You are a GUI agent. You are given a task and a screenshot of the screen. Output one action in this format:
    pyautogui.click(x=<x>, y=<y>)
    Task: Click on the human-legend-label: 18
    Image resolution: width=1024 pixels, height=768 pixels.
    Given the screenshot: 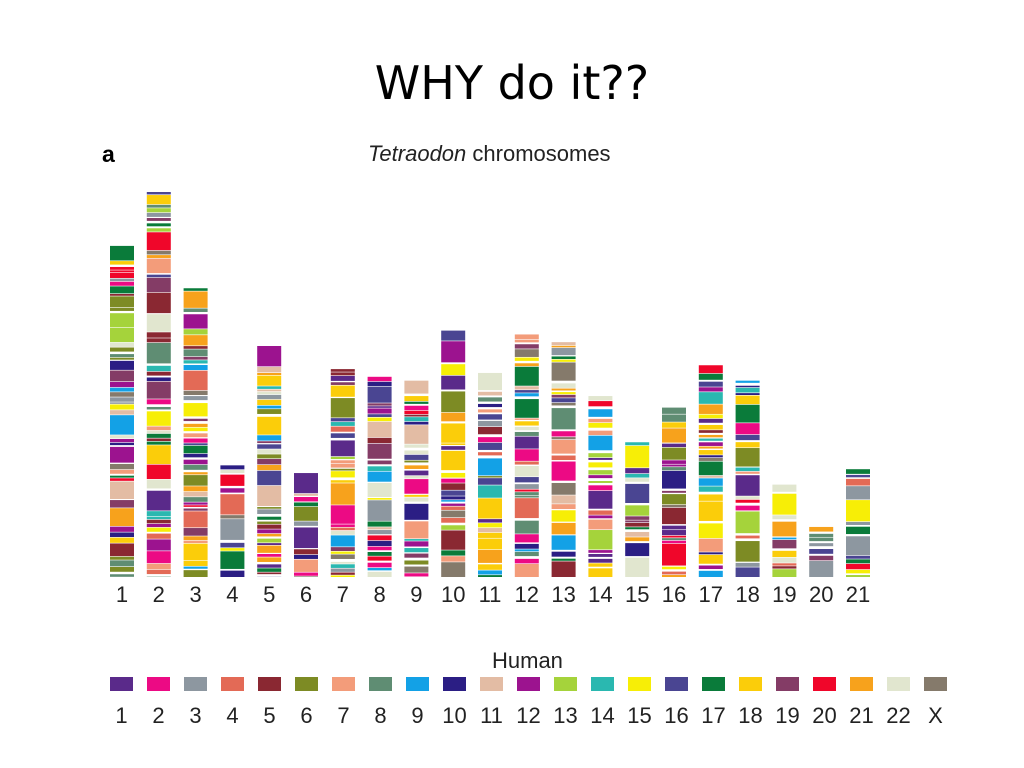 What is the action you would take?
    pyautogui.click(x=750, y=715)
    